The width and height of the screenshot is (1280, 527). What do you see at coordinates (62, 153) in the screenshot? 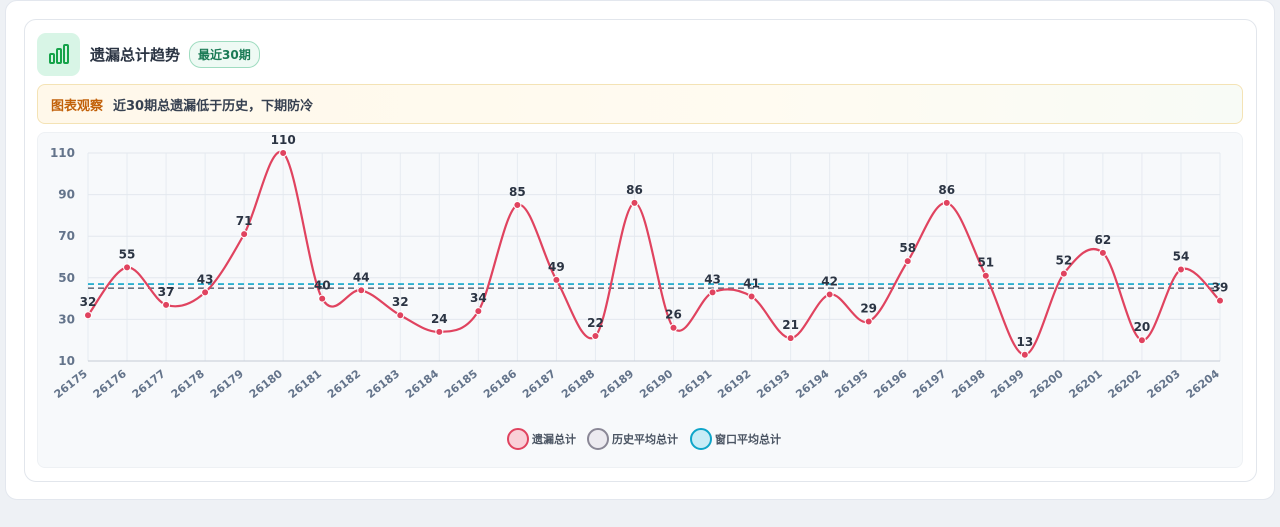
I see `y-tick-label: 110` at bounding box center [62, 153].